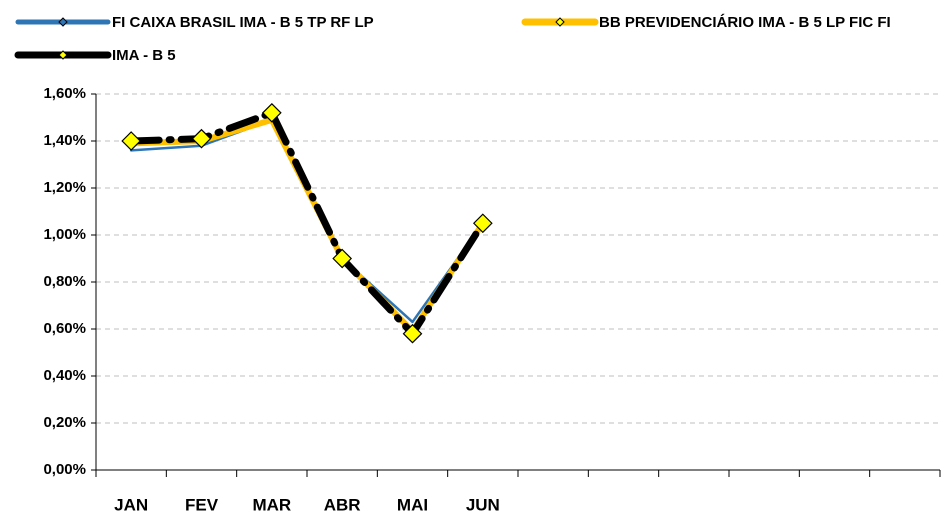  Describe the element at coordinates (64, 187) in the screenshot. I see `y-tick-label: 1,20%` at that location.